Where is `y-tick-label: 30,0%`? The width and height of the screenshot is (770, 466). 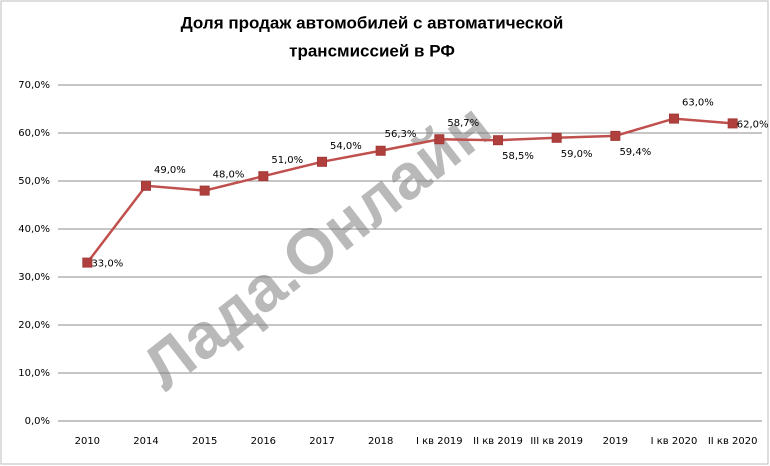
y-tick-label: 30,0% is located at coordinates (34, 277).